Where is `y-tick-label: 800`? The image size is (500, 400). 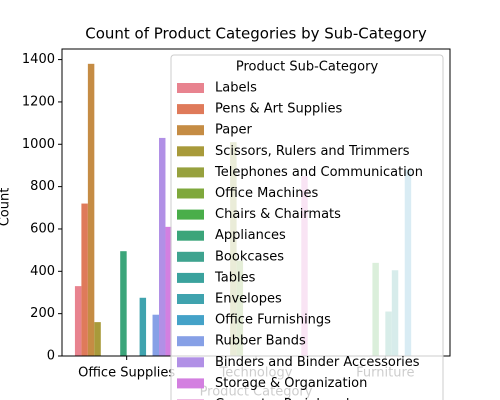
y-tick-label: 800 is located at coordinates (42, 186).